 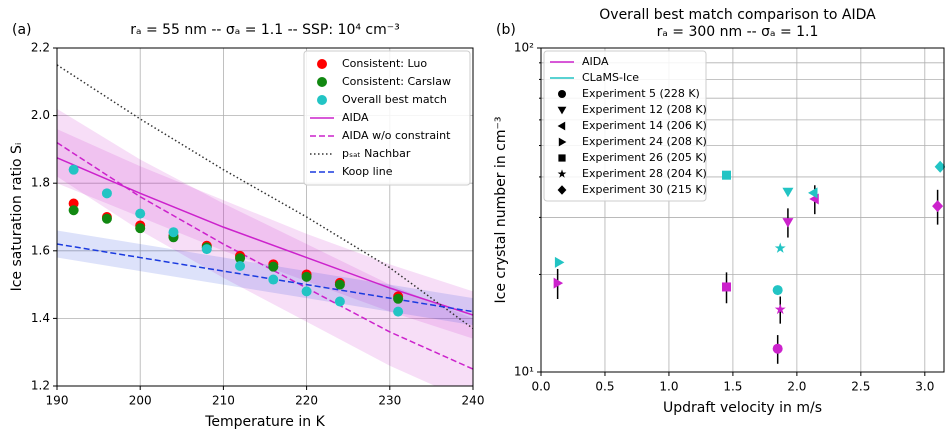 I want to click on y-tick-label: 1.6, so click(x=40, y=250).